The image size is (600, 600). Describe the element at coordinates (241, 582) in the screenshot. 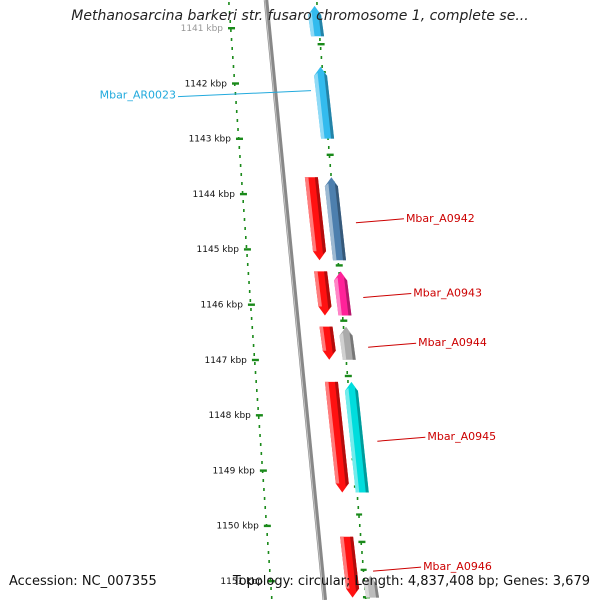

I see `kbp-tick-label: 1151 kbp` at that location.